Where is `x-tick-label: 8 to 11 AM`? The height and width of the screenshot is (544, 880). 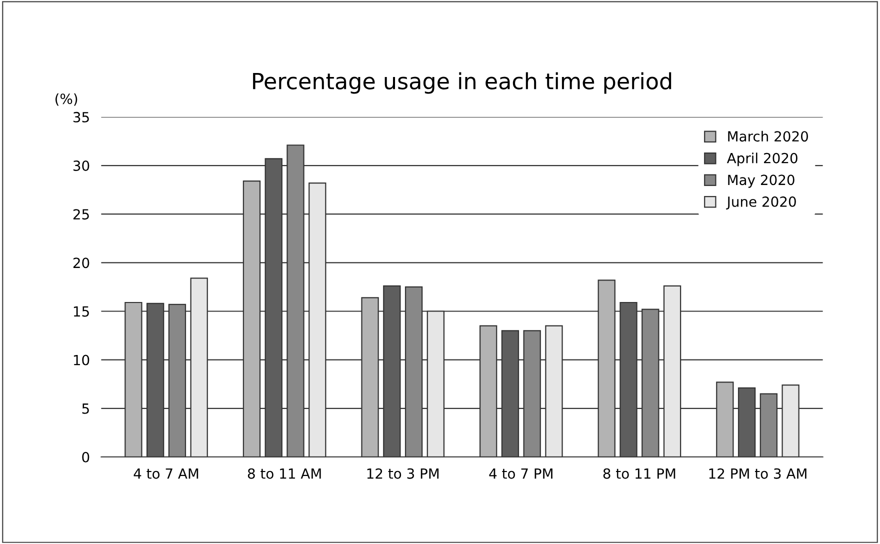
x-tick-label: 8 to 11 AM is located at coordinates (284, 473).